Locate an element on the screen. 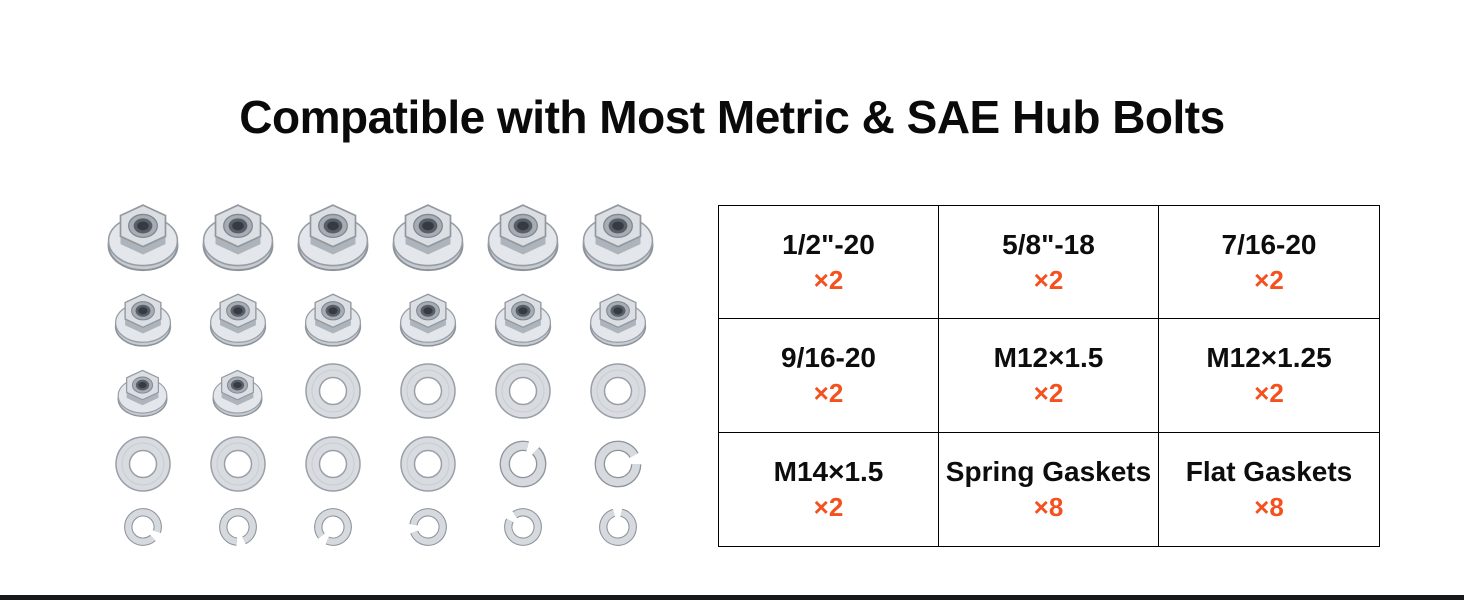 Image resolution: width=1464 pixels, height=600 pixels. spec-cell: 1/2"-20 ×2 is located at coordinates (829, 263).